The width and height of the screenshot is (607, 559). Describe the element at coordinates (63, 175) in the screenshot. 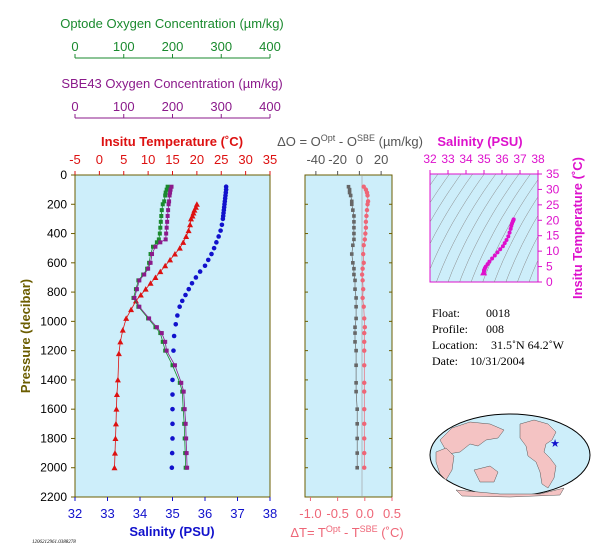

I see `pressure-tick-label: 0` at that location.